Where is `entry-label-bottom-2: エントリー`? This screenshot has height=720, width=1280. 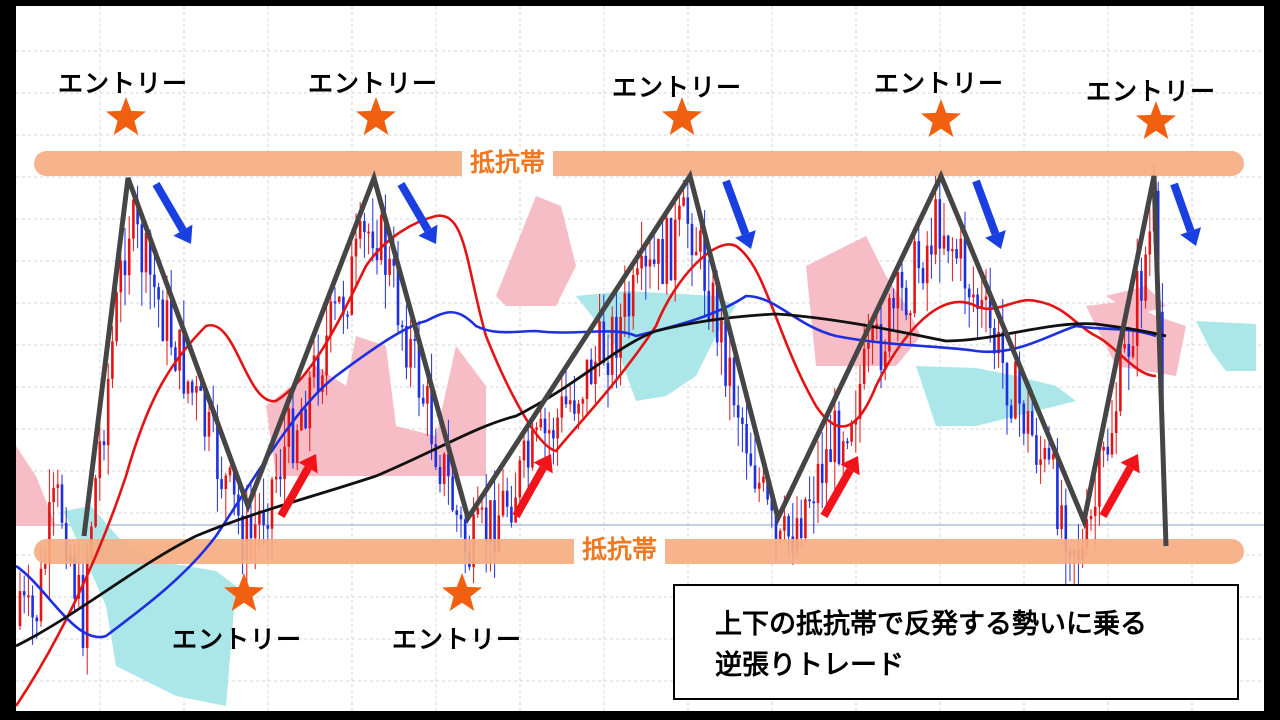 entry-label-bottom-2: エントリー is located at coordinates (457, 639).